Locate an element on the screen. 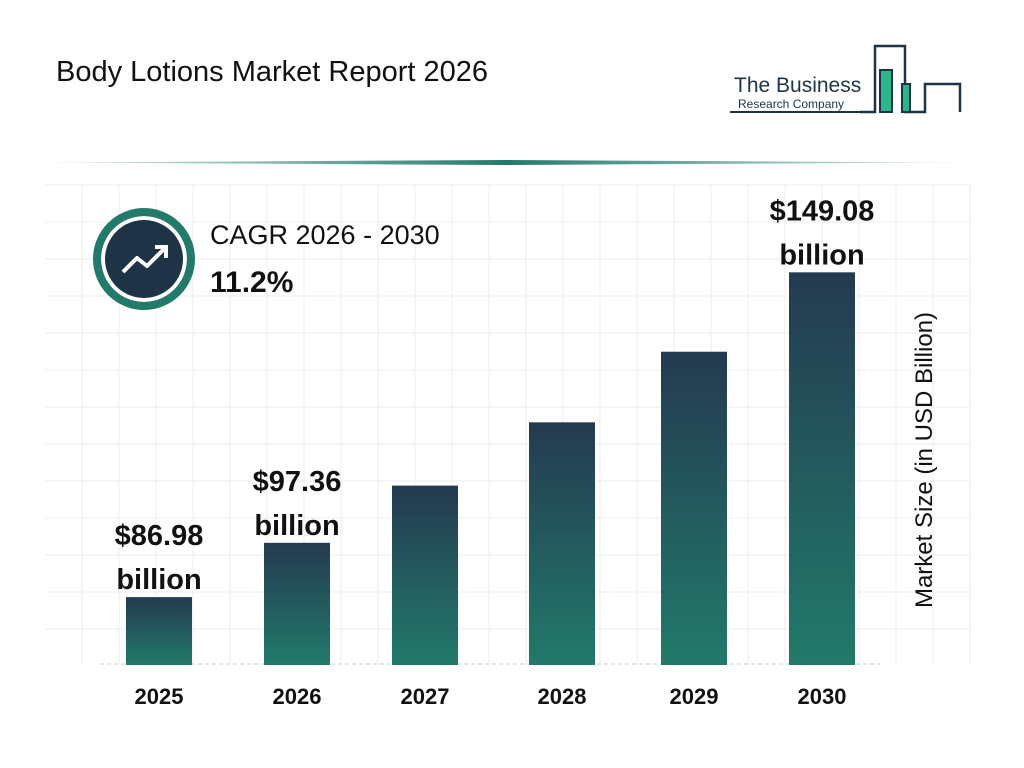 This screenshot has height=768, width=1024. cagr-label: CAGR 2026 - 2030 is located at coordinates (325, 235).